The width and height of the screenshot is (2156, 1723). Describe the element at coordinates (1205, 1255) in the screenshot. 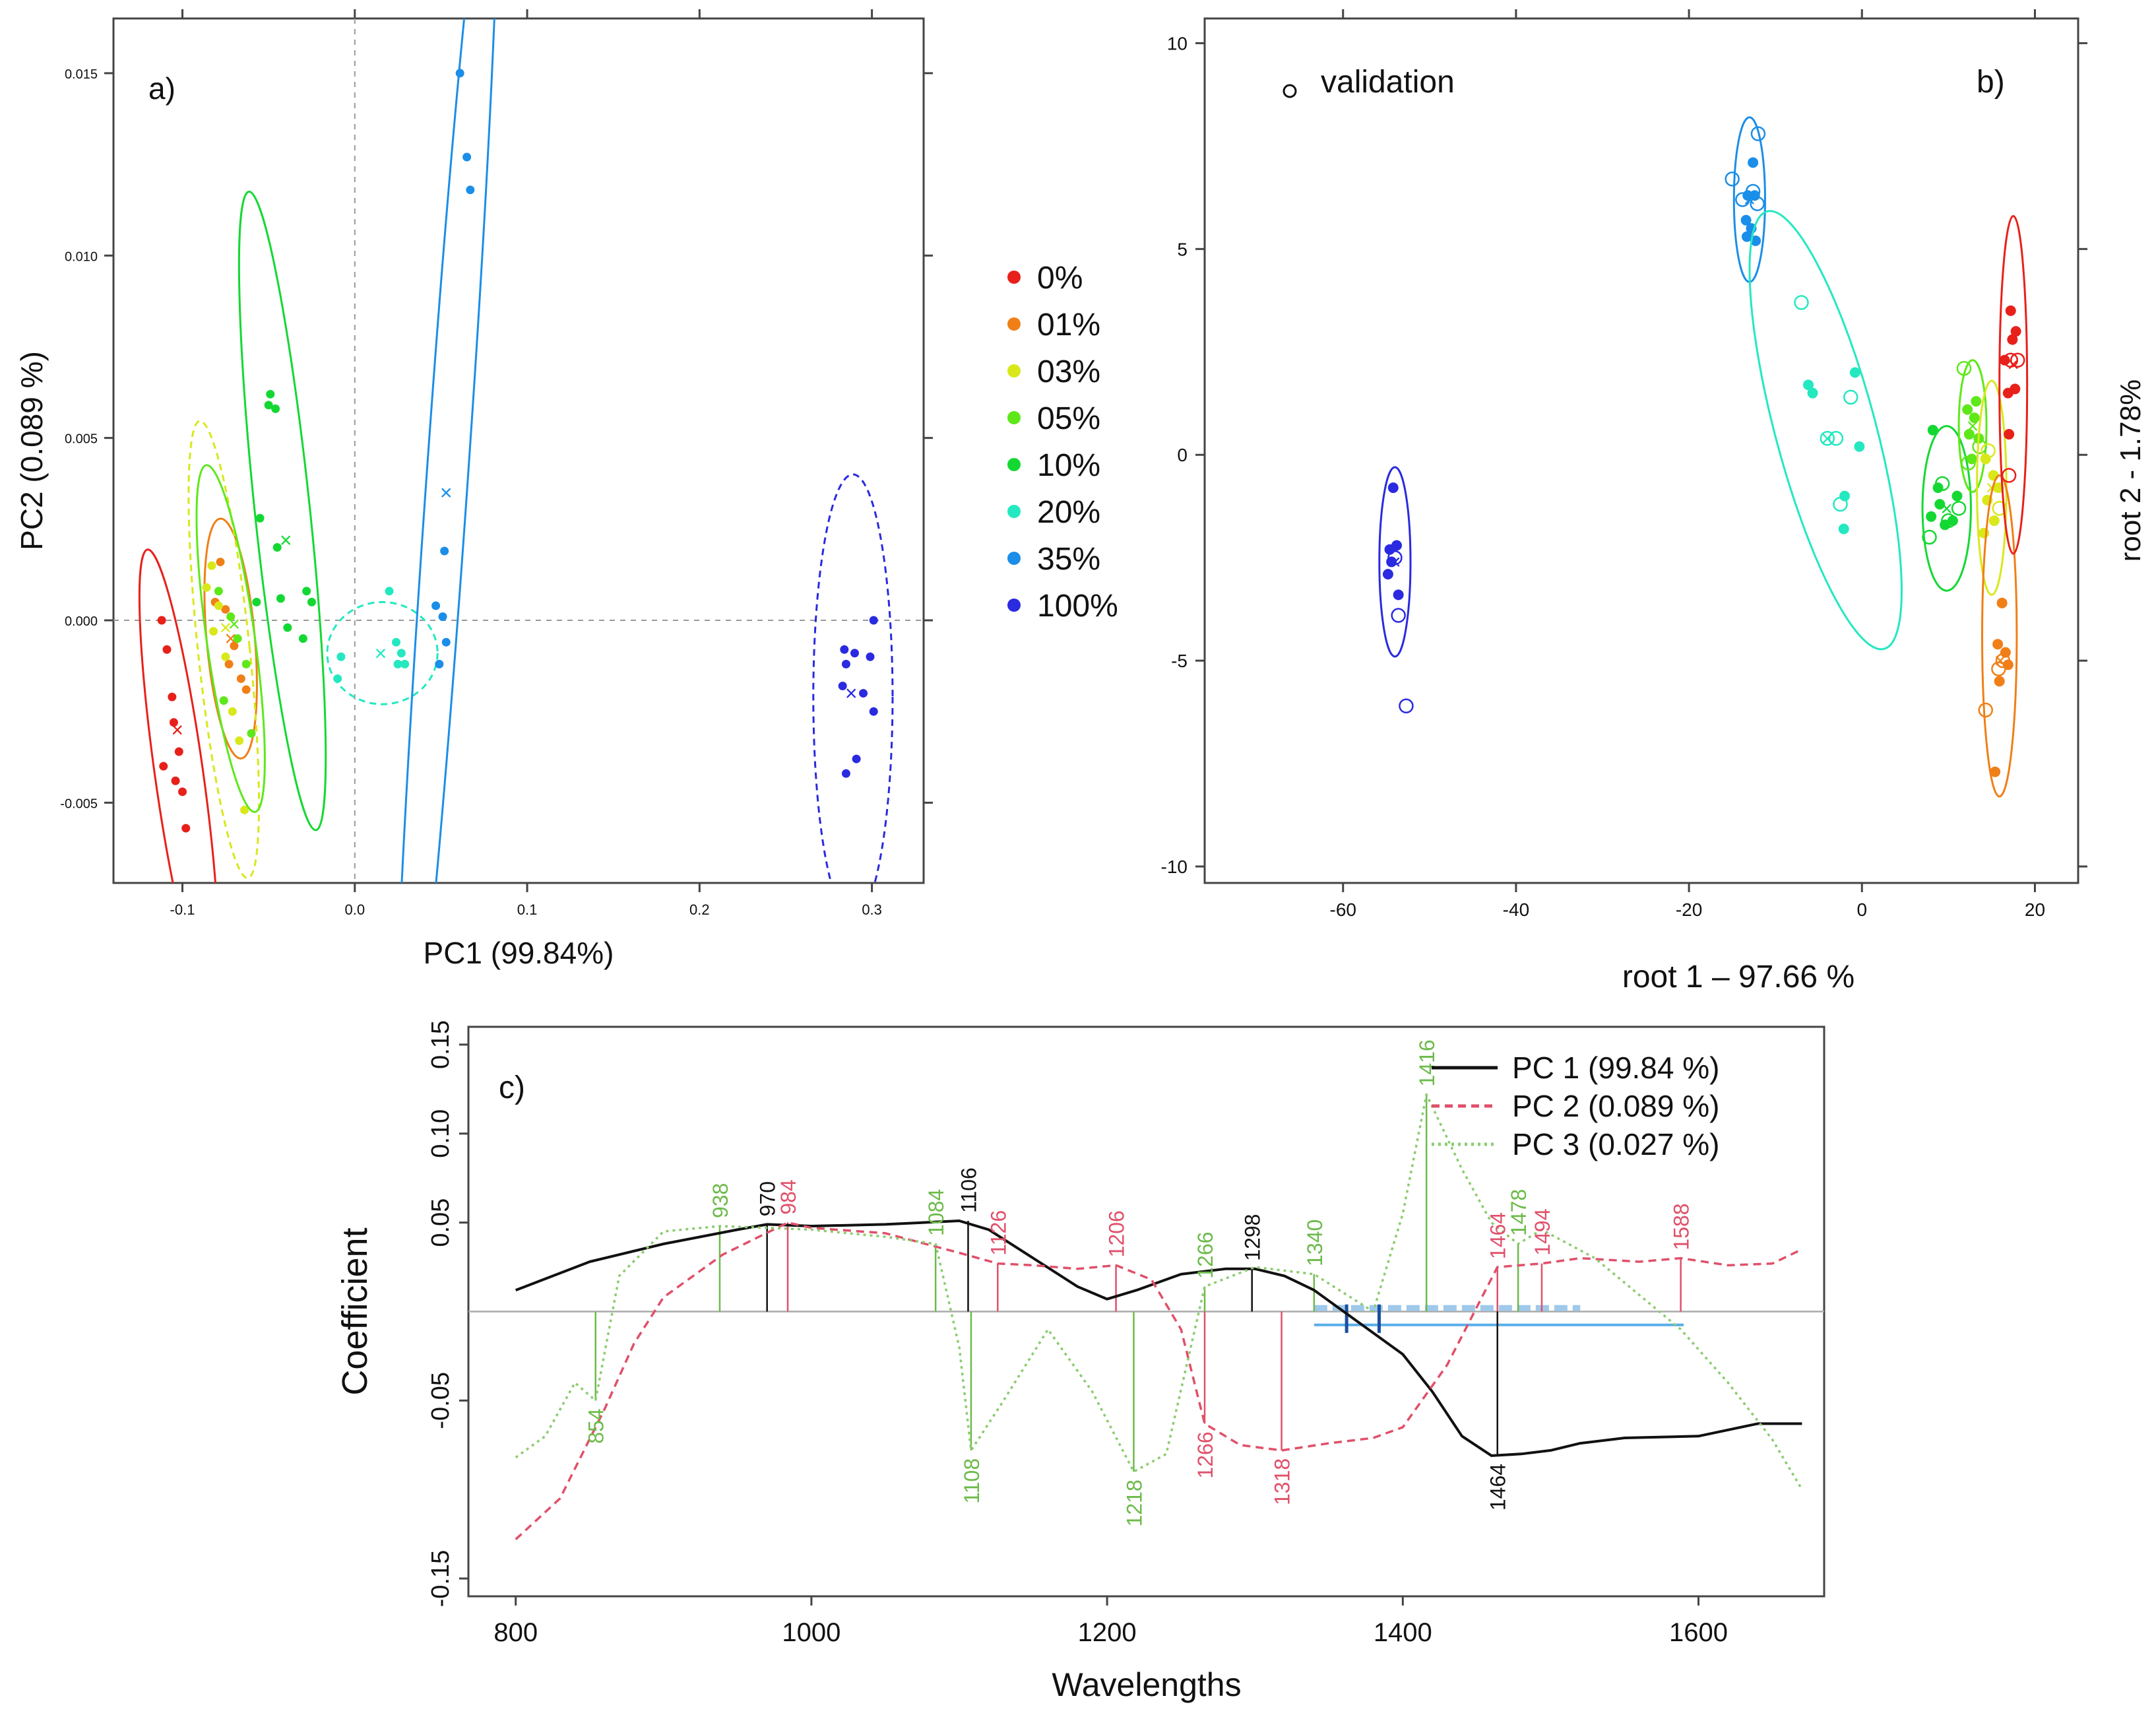

I see `annotation-label: 1266` at that location.